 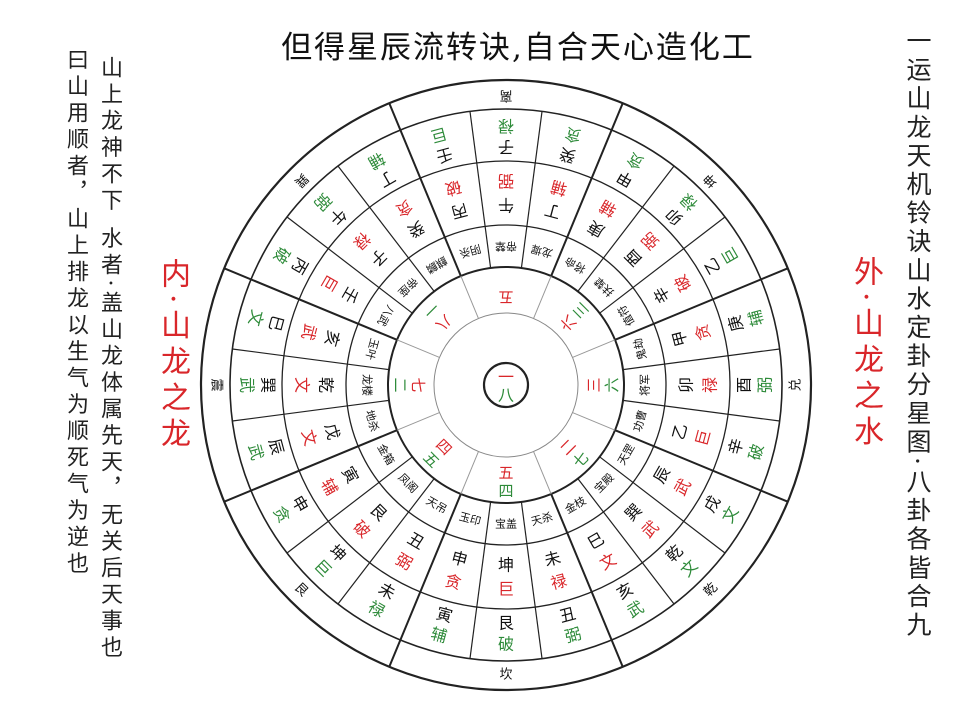 What do you see at coordinates (710, 385) in the screenshot?
I see `middle-star: 禄` at bounding box center [710, 385].